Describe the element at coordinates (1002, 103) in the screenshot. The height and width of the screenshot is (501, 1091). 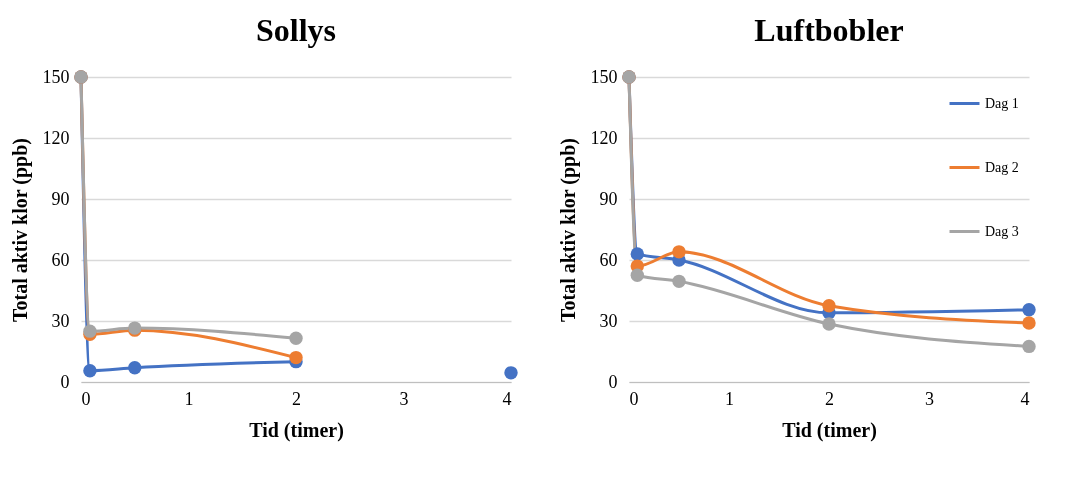
I see `legend-label: Dag 1` at that location.